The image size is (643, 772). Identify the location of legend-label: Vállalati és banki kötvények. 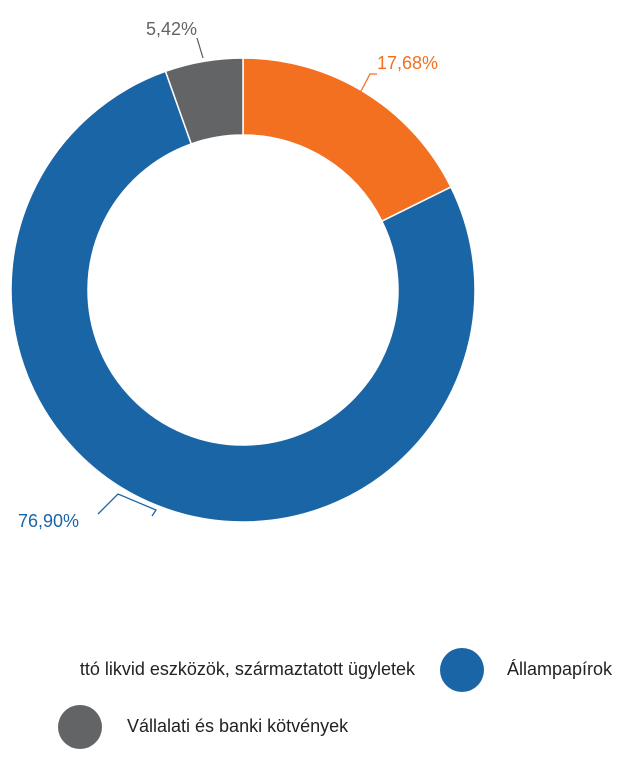
(238, 726).